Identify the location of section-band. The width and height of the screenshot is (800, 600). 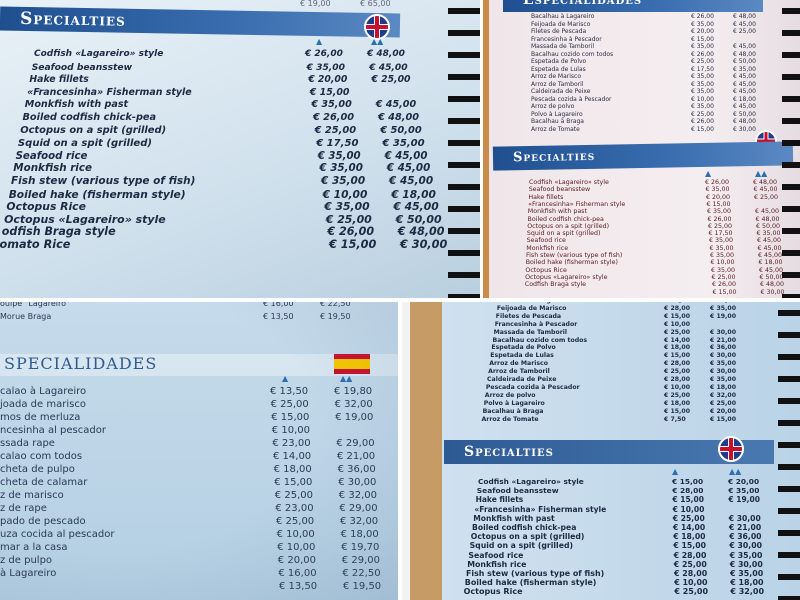
(199, 365).